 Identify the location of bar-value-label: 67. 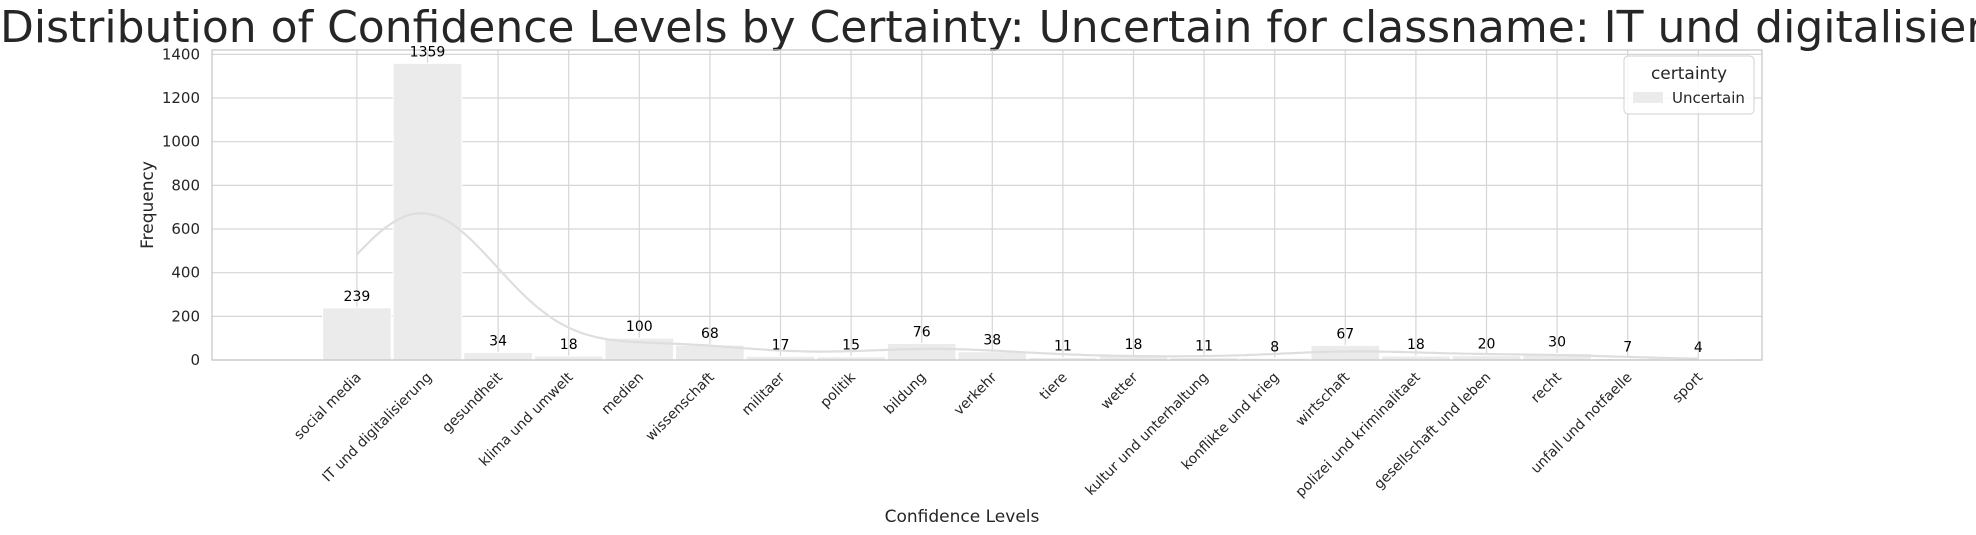
(1345, 334).